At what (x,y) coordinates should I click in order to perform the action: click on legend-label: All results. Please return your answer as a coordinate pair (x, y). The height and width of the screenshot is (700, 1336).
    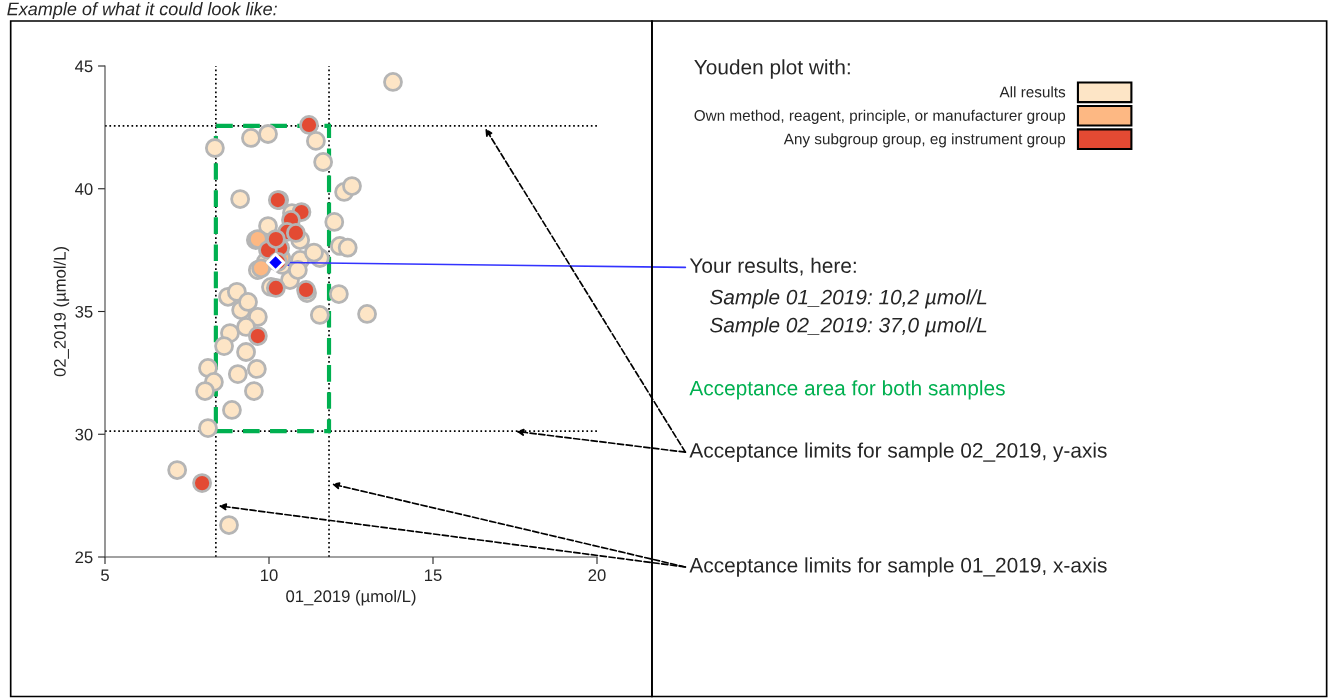
    Looking at the image, I should click on (1032, 92).